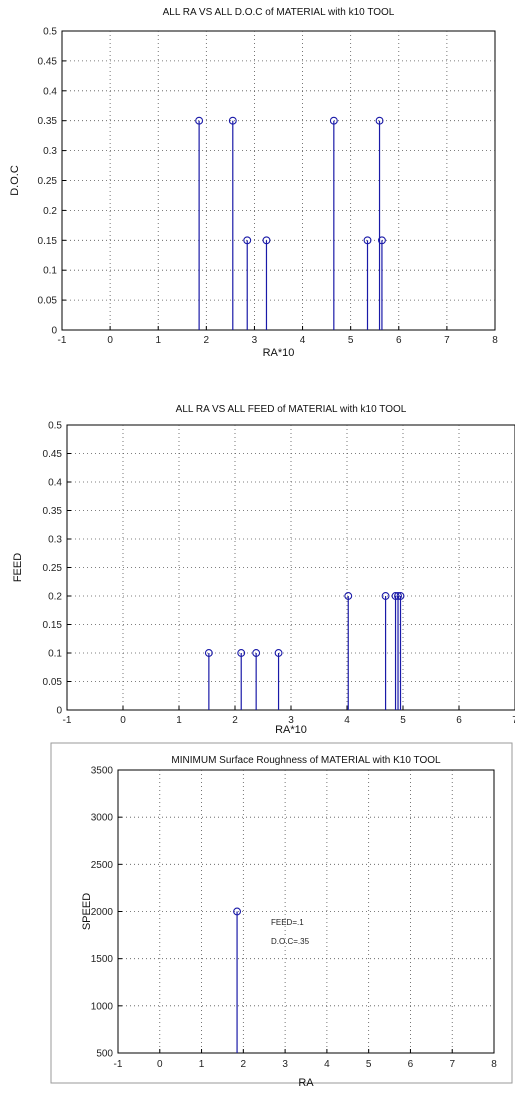  Describe the element at coordinates (102, 771) in the screenshot. I see `y-tick-label: 3500` at that location.